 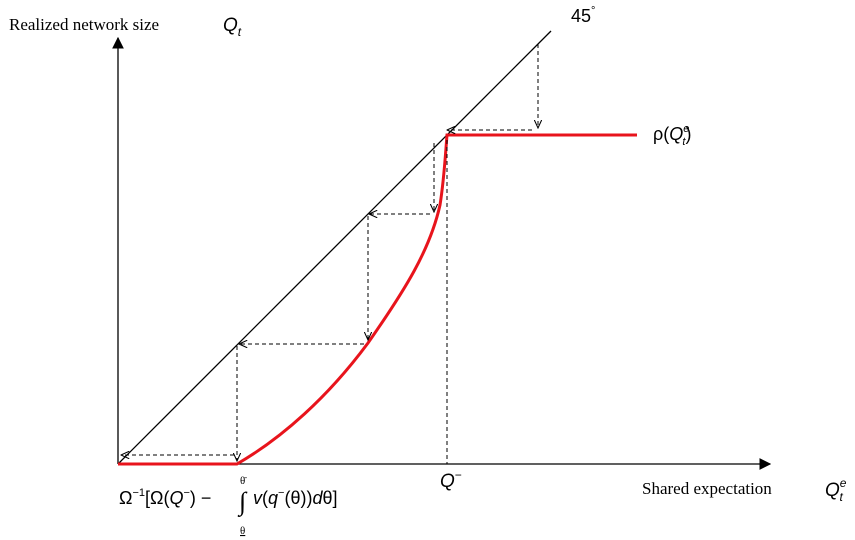 I want to click on rho-label: ρ(Qe t), so click(x=672, y=135).